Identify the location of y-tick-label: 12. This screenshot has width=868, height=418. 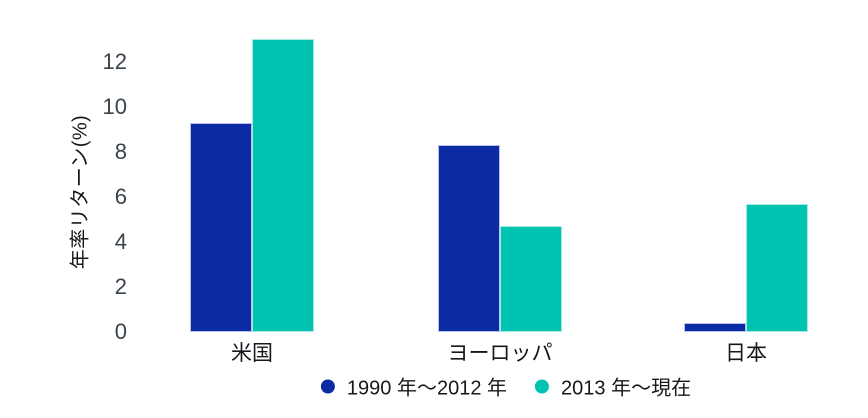
(114, 61).